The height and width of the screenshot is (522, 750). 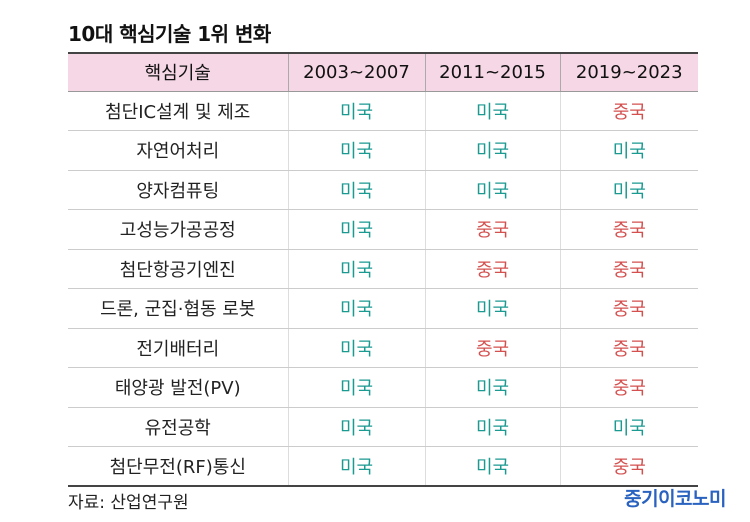 I want to click on table-row: 첨단무전(RF)통신 미국 미국 중국, so click(x=383, y=466).